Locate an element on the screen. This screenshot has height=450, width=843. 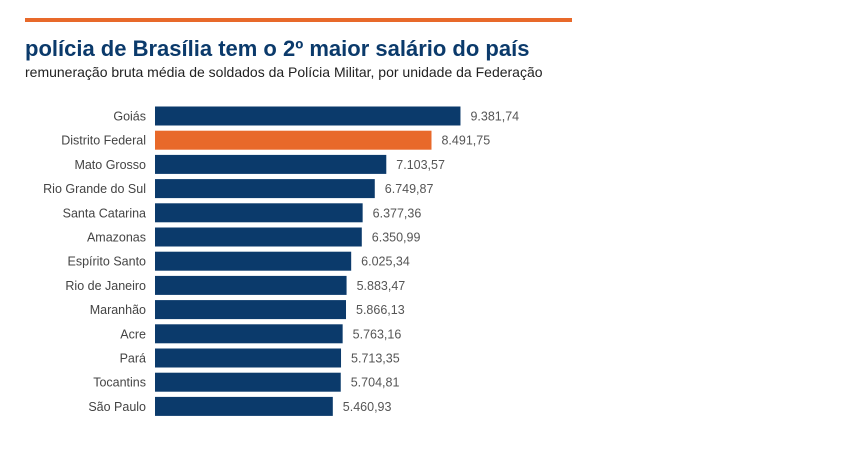
value-label-espirito-santo: 6.025,34 is located at coordinates (385, 262).